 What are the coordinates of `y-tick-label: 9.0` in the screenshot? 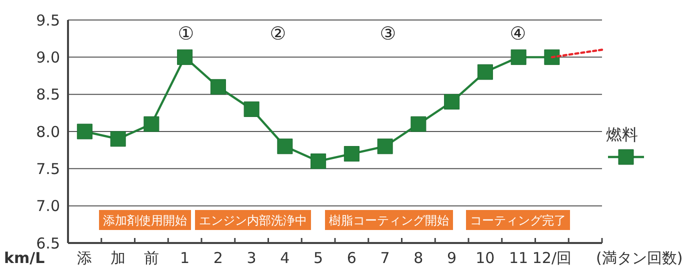 It's located at (48, 57).